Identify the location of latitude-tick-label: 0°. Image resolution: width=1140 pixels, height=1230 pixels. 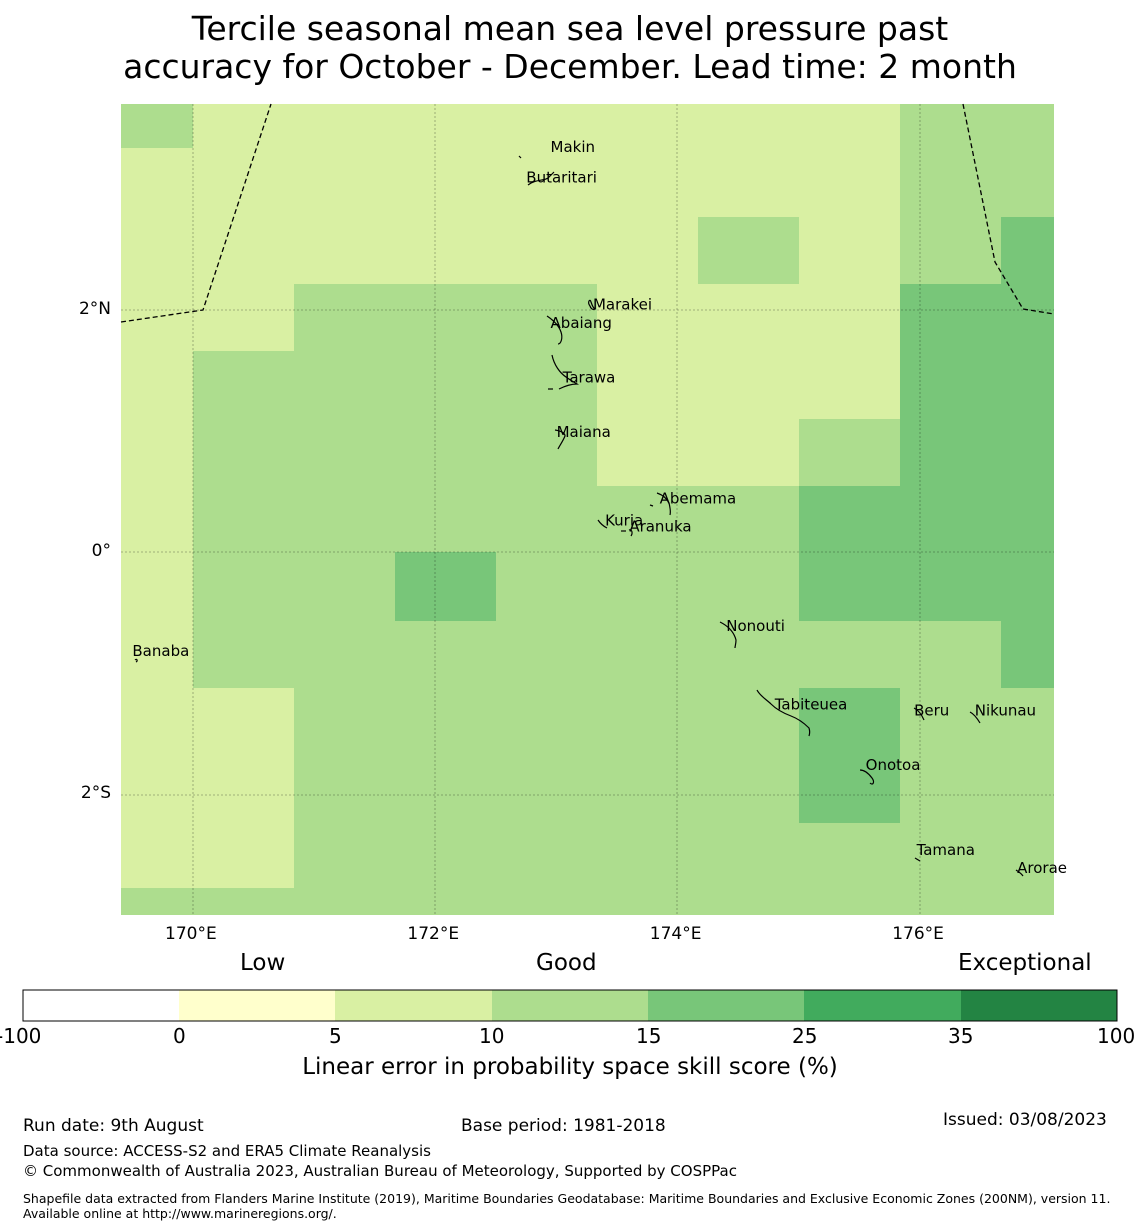
(101, 551).